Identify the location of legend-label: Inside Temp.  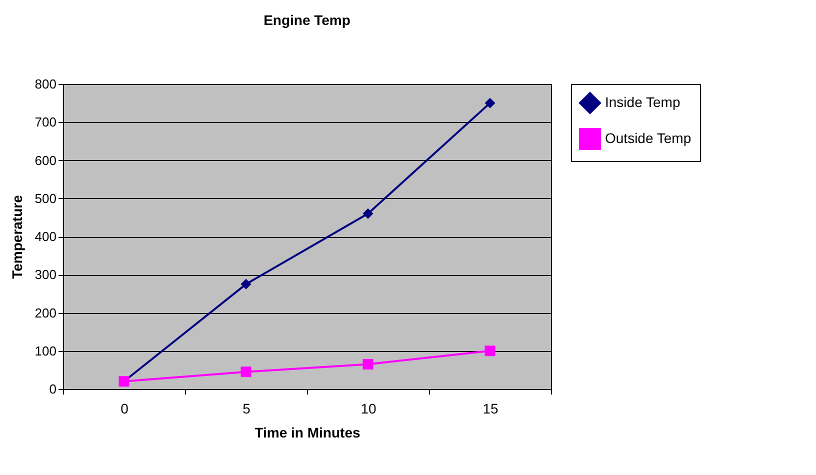
(642, 102).